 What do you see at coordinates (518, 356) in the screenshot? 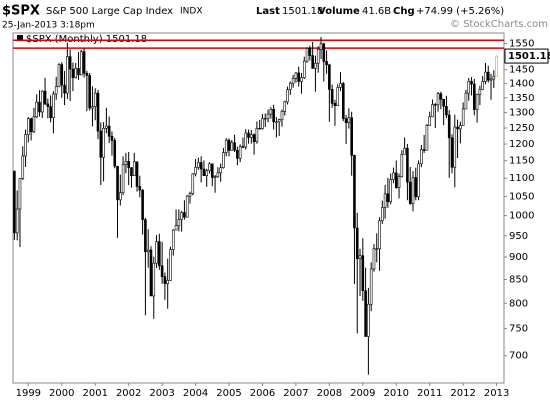
I see `y-tick-label: 700` at bounding box center [518, 356].